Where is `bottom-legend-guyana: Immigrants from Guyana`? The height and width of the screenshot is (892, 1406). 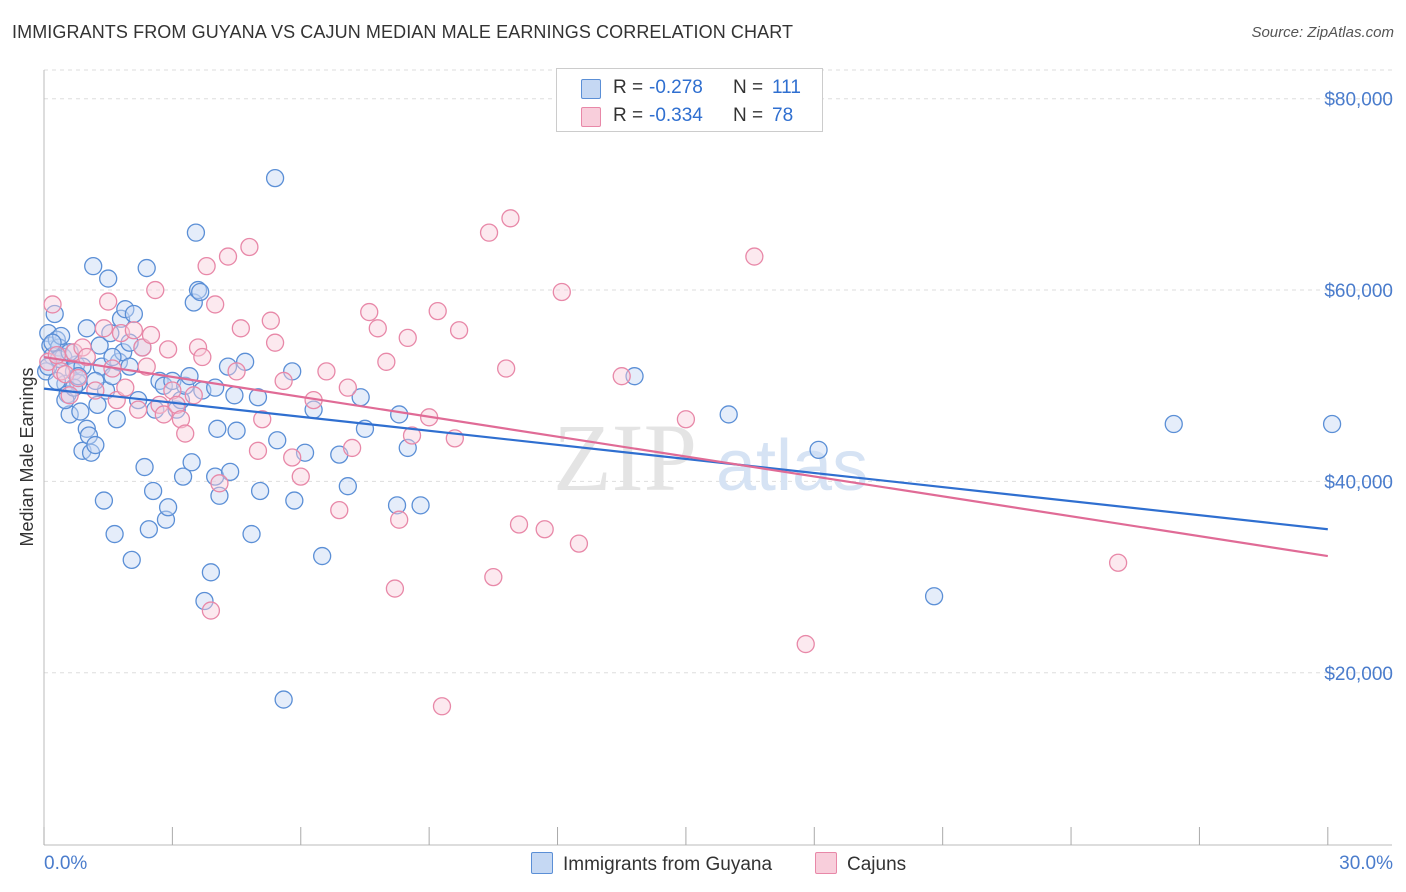 bottom-legend-guyana: Immigrants from Guyana is located at coordinates (651, 864).